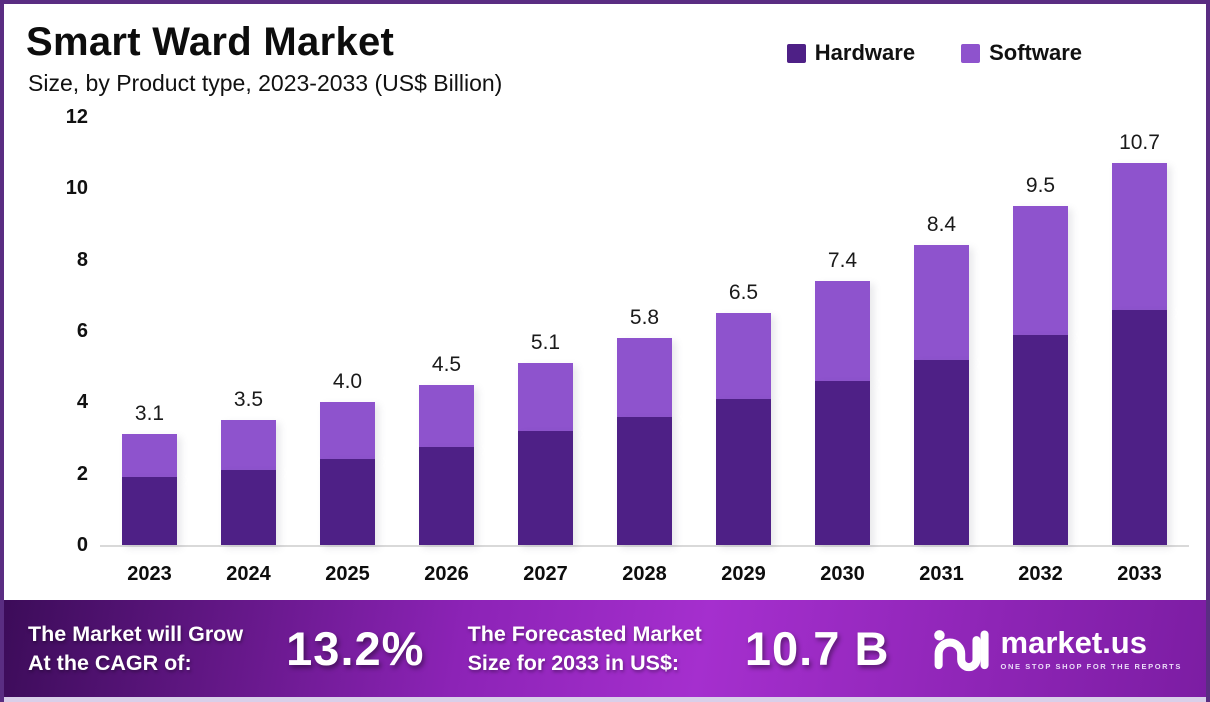  I want to click on bar-segment-hardware-2026, so click(446, 495).